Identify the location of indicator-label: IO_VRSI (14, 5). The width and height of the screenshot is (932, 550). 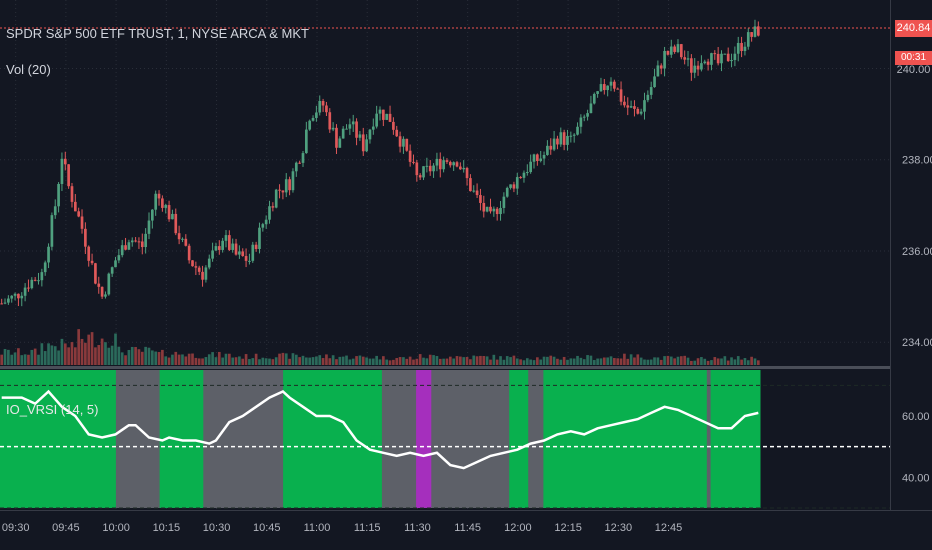
(52, 409).